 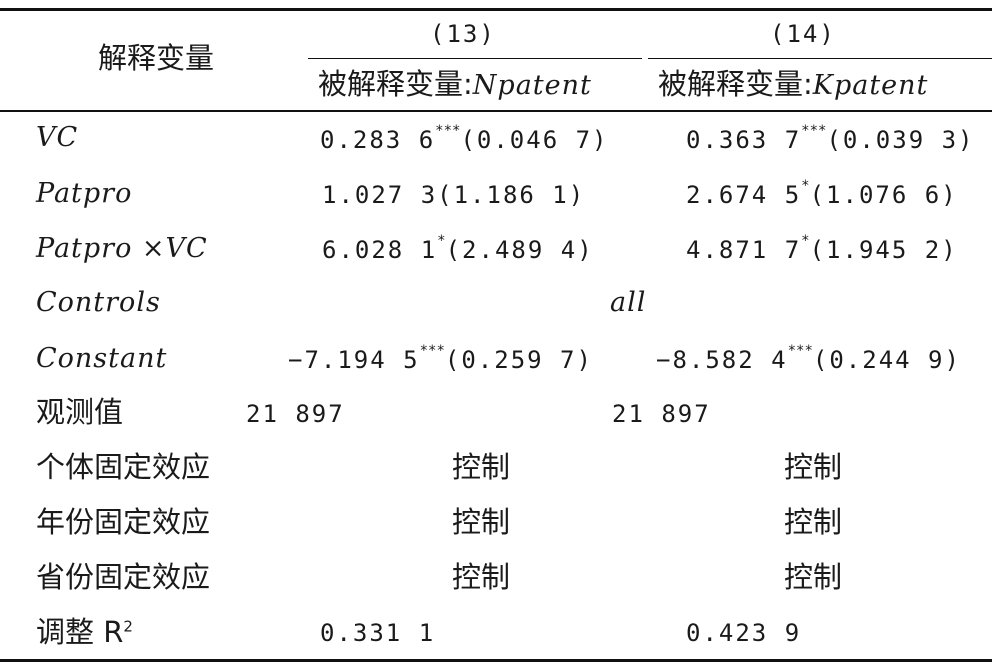 What do you see at coordinates (511, 195) in the screenshot?
I see `standard-error: (1.186 1)` at bounding box center [511, 195].